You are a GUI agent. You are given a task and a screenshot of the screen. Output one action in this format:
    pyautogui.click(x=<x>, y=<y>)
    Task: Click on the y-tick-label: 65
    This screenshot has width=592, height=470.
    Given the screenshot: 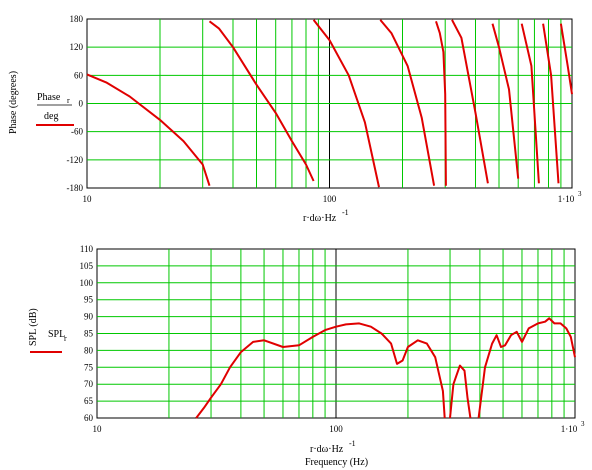 What is the action you would take?
    pyautogui.click(x=89, y=401)
    